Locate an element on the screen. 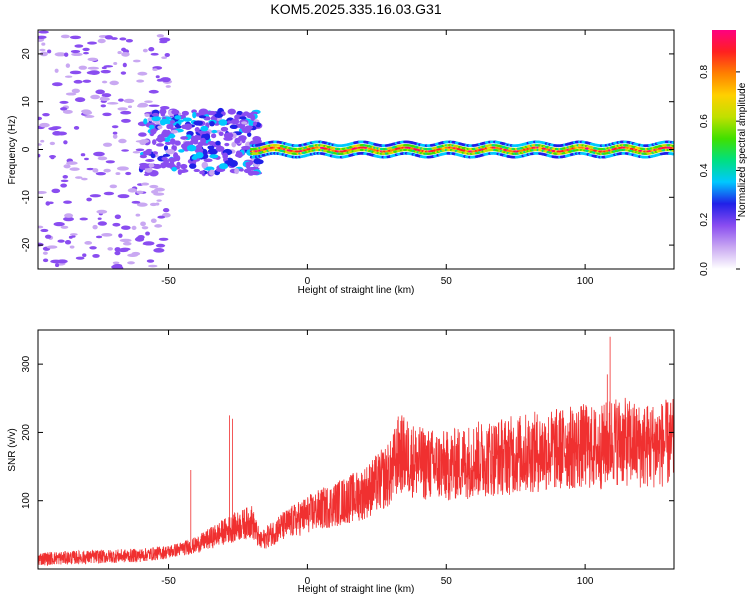  snr-y-label: SNR (v/v) is located at coordinates (12, 449).